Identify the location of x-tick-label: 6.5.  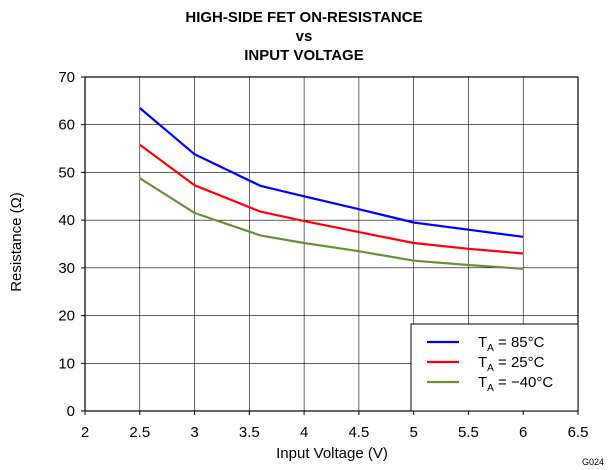
(578, 432).